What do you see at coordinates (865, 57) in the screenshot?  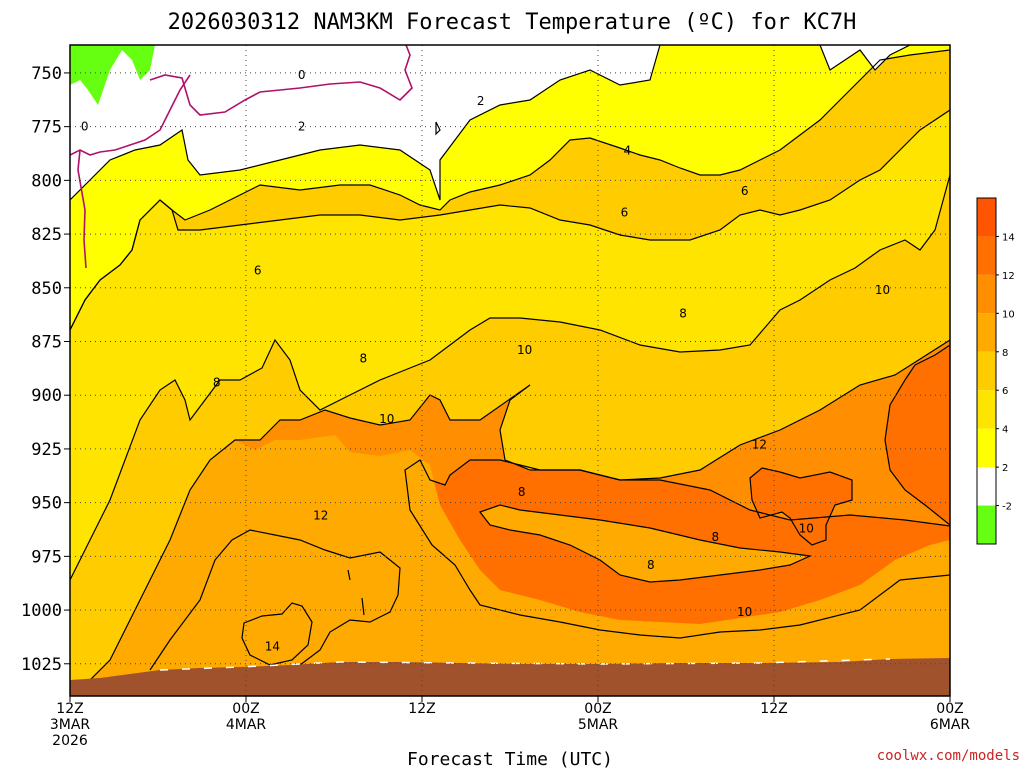 I see `band-neg2-2-b` at bounding box center [865, 57].